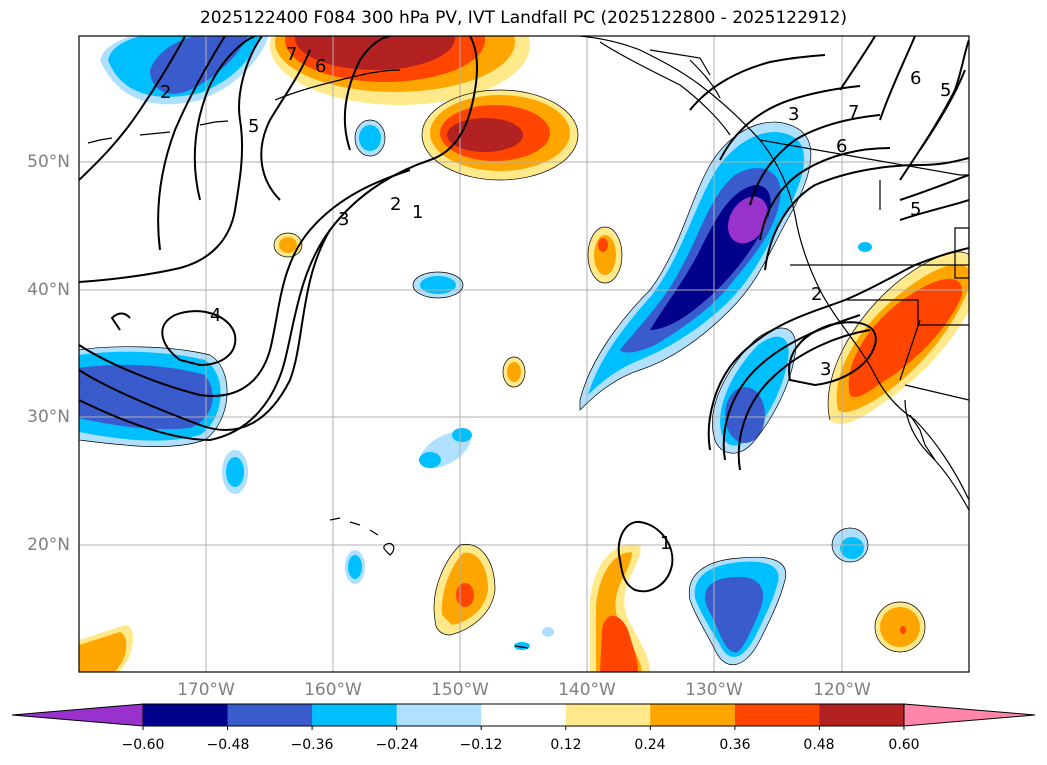 The width and height of the screenshot is (1047, 765). I want to click on colorbar-tick-label: −0.24, so click(397, 745).